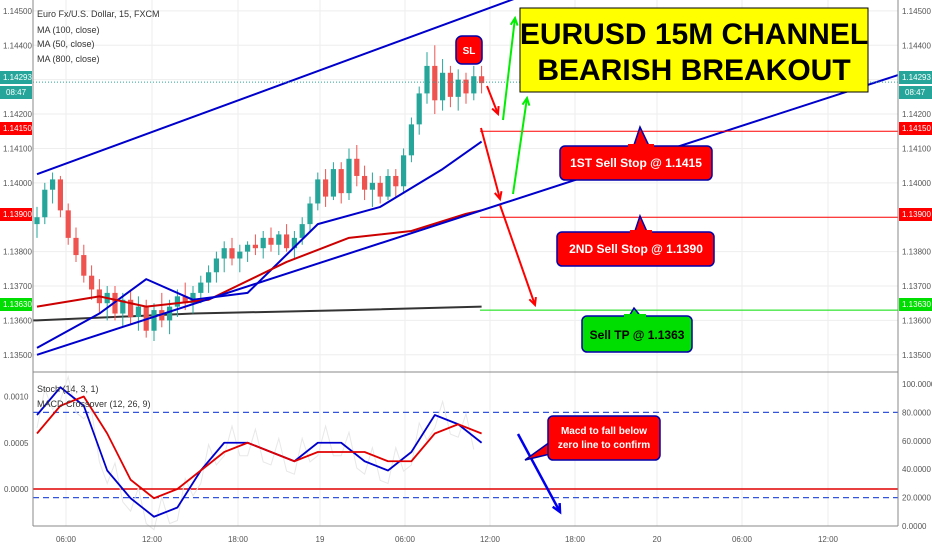 This screenshot has height=550, width=932. I want to click on callout-sell-stop-1: 1ST Sell Stop @ 1.1415, so click(636, 152).